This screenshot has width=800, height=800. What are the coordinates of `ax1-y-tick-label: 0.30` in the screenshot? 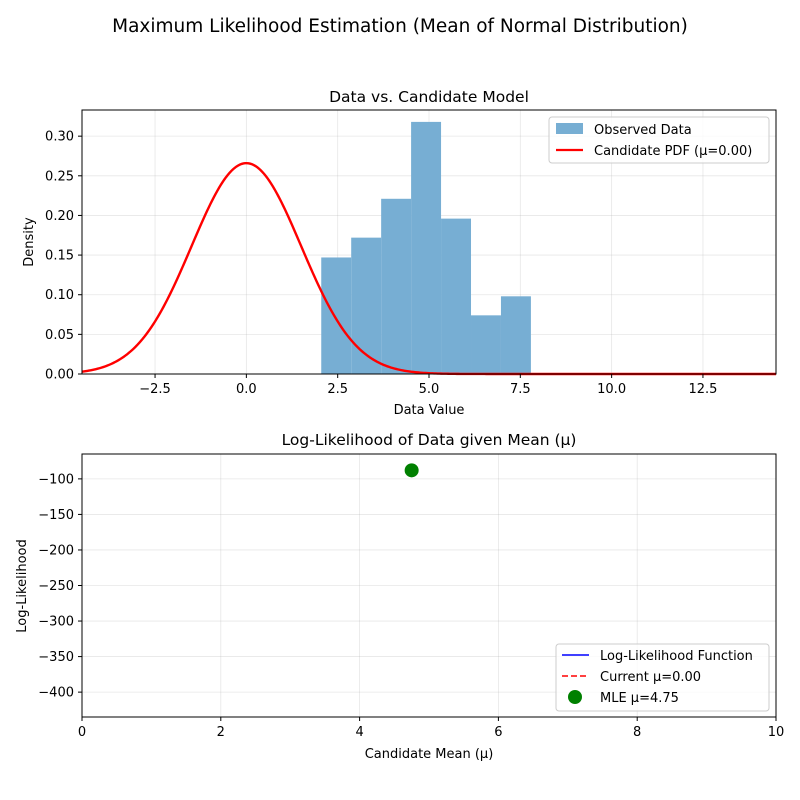 It's located at (59, 137).